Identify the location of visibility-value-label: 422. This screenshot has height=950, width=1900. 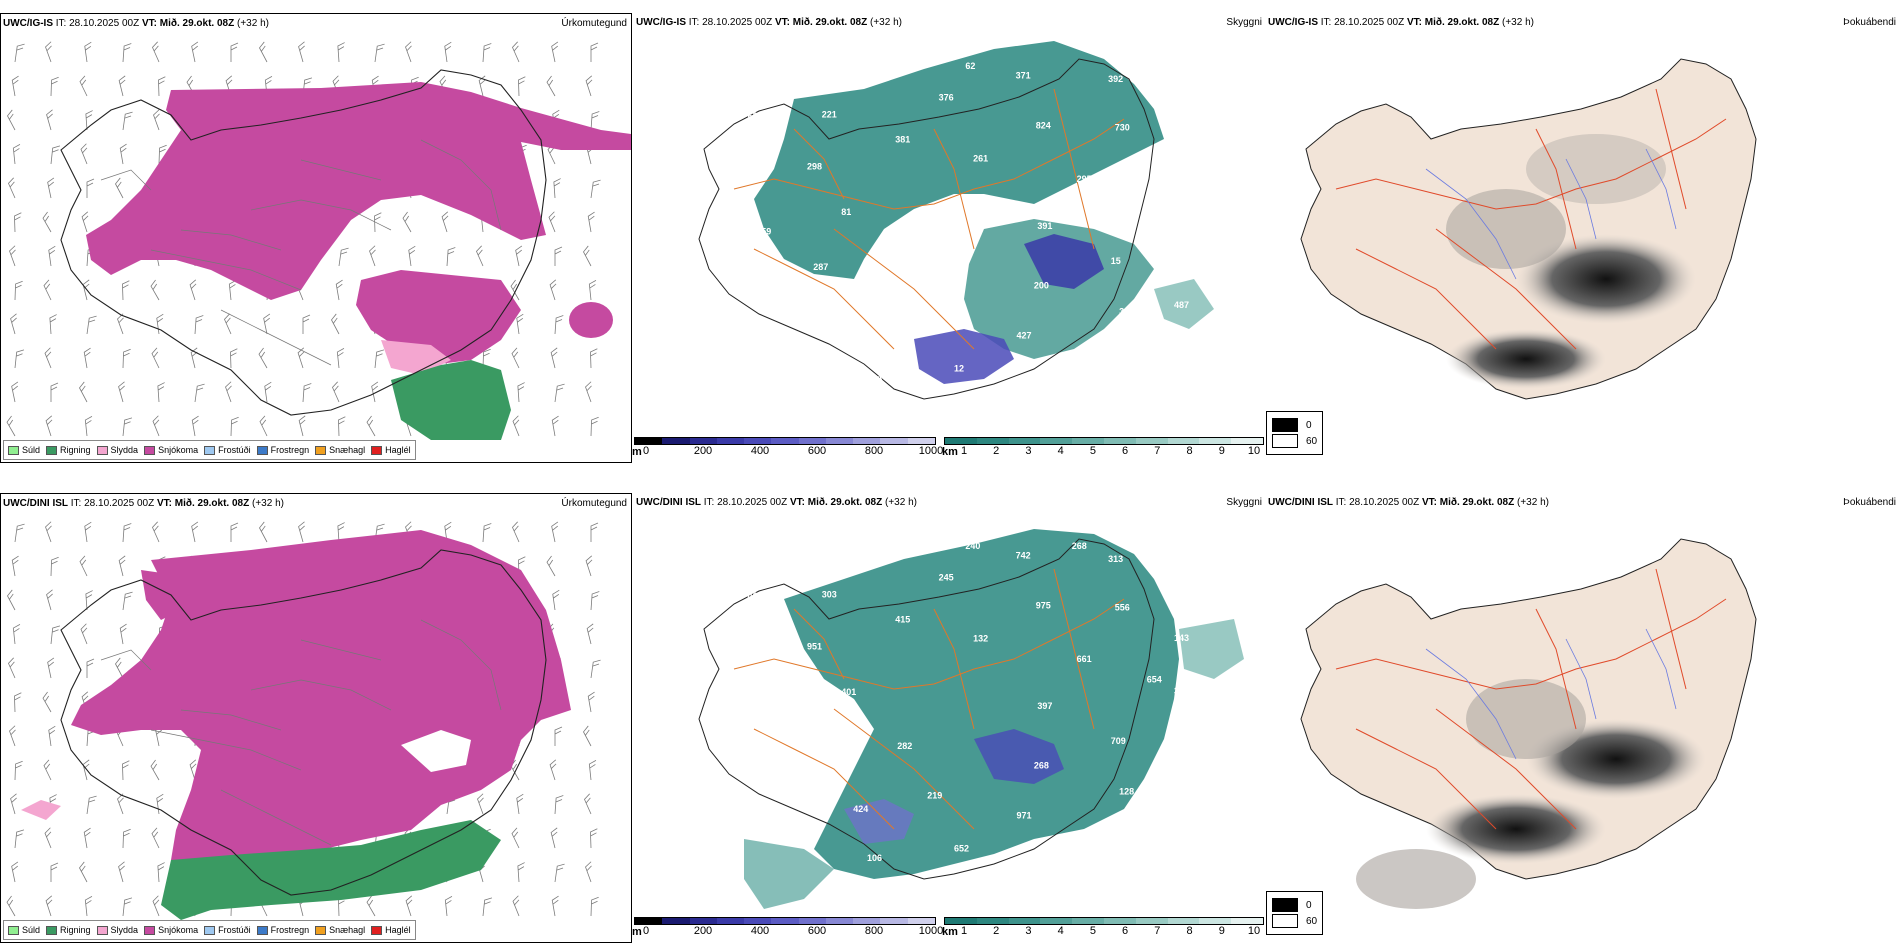
(739, 658).